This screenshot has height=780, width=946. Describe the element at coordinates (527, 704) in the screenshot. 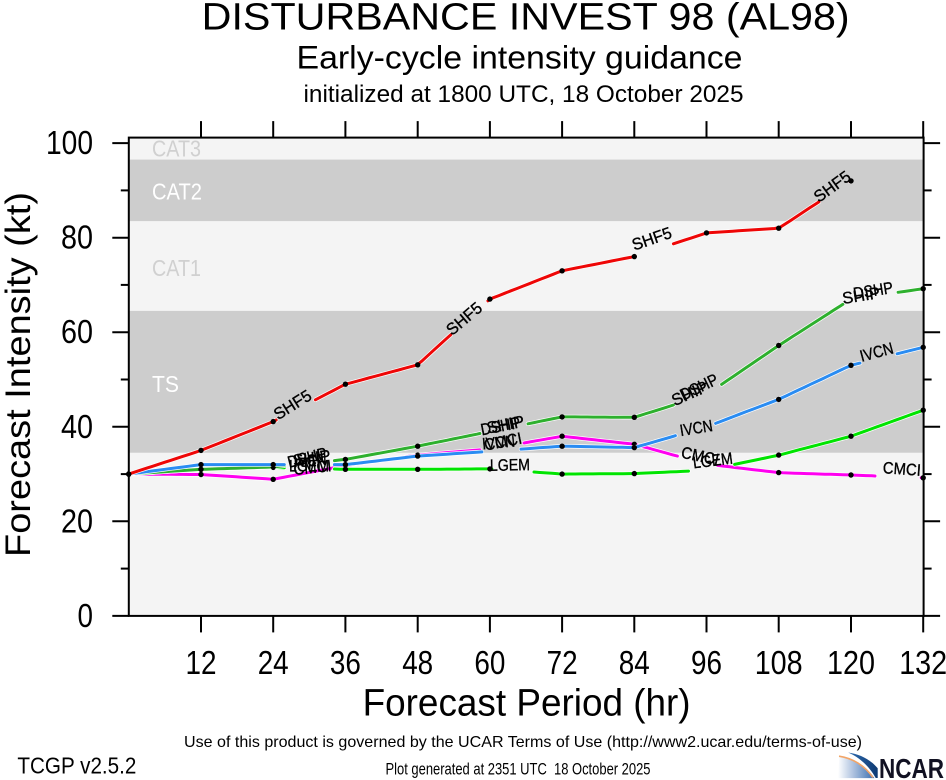

I see `svg-text: Forecast Period (hr)` at that location.